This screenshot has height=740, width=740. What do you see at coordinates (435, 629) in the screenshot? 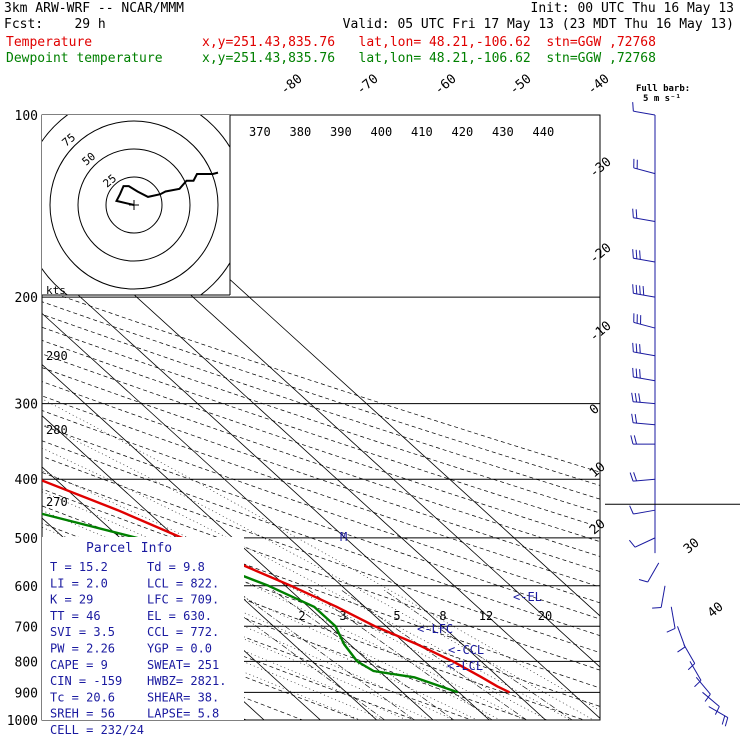
I see `lfc-marker: <-LFC` at bounding box center [435, 629].